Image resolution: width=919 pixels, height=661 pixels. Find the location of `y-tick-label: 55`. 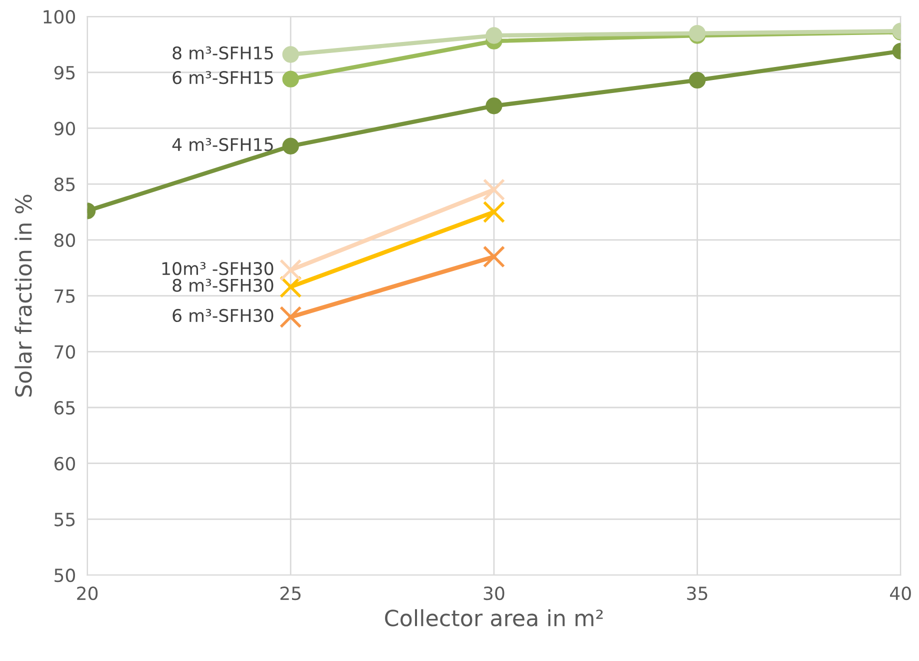

y-tick-label: 55 is located at coordinates (64, 519).